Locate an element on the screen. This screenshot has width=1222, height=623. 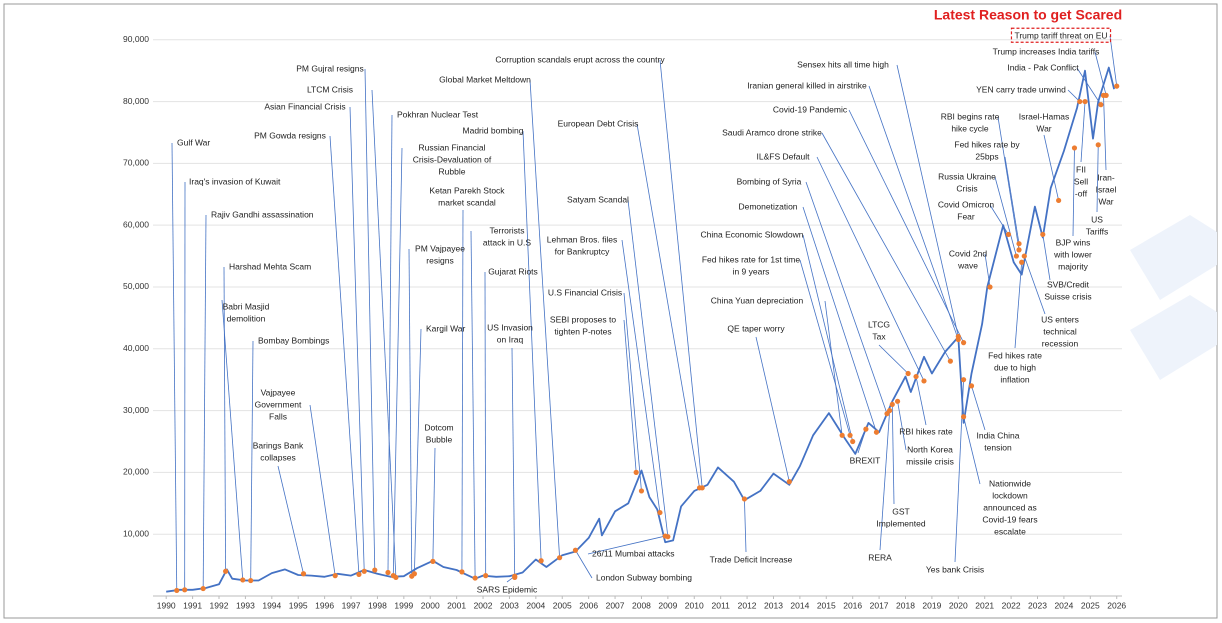
event-label: Gulf War is located at coordinates (193, 142).